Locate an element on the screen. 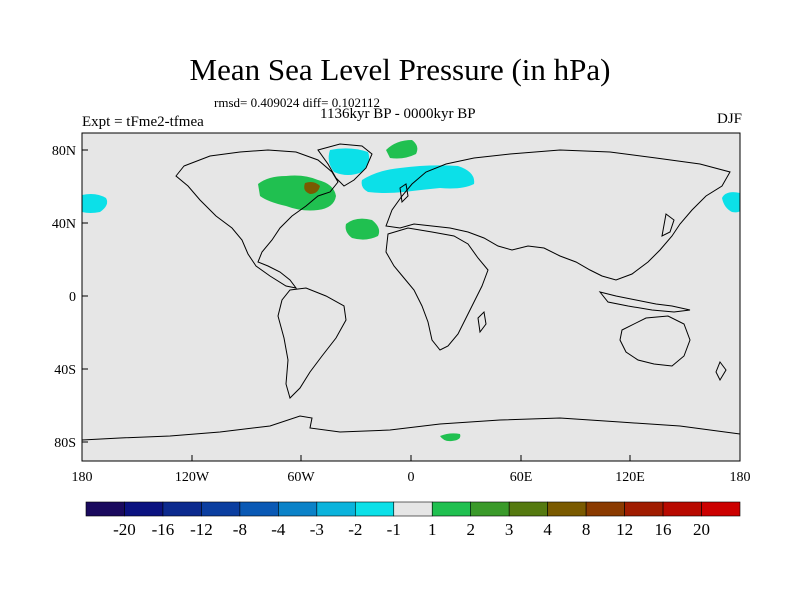 The width and height of the screenshot is (800, 600). colorbar-label: -8 is located at coordinates (240, 529).